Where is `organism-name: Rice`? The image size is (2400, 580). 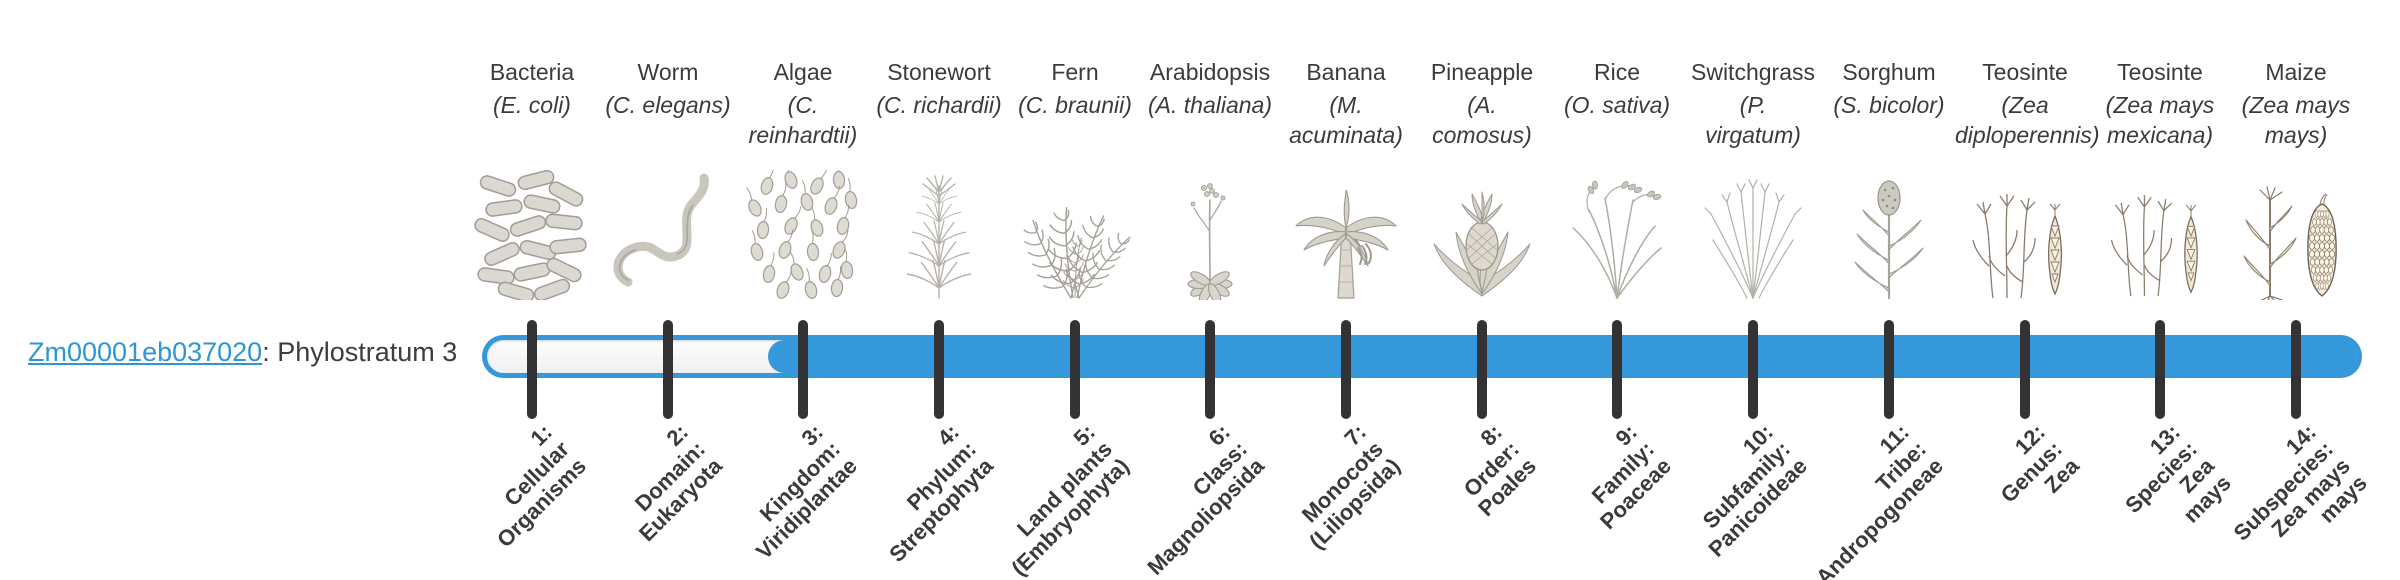
organism-name: Rice is located at coordinates (1616, 72).